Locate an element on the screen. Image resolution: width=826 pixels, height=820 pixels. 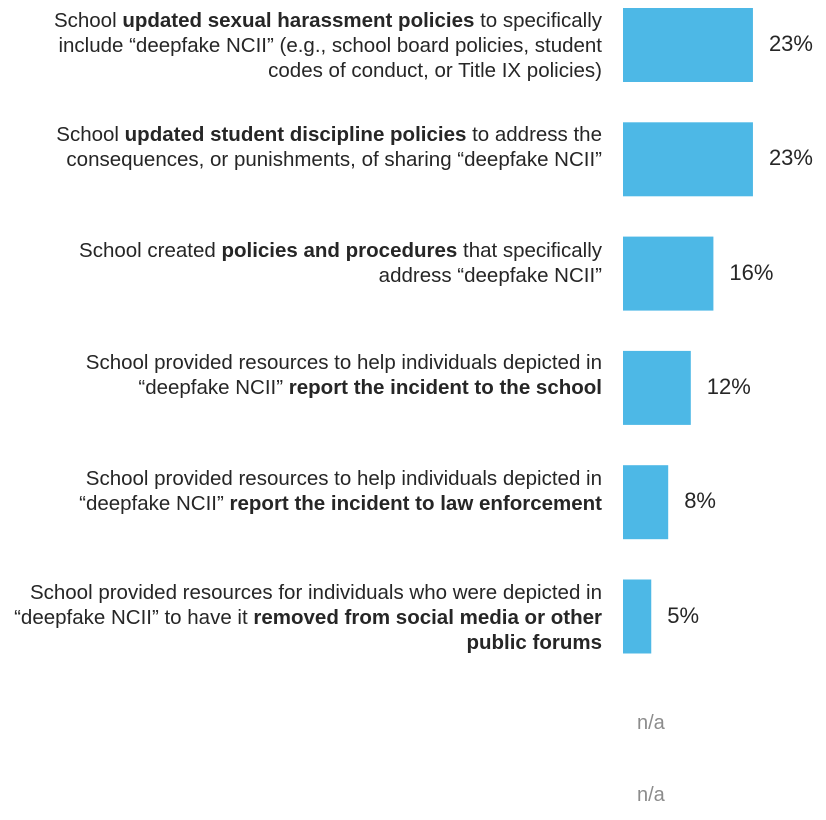
value-label-3: 16% is located at coordinates (751, 272).